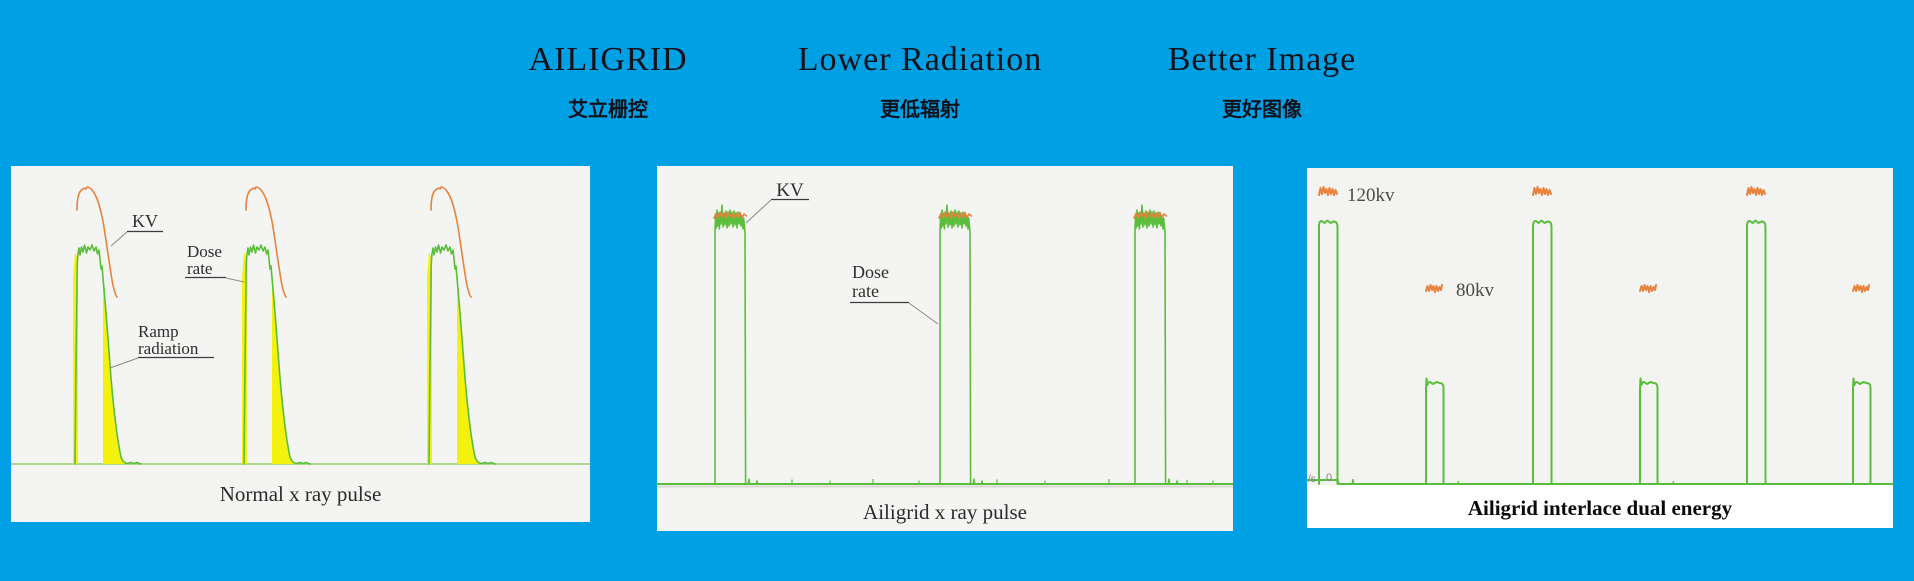  Describe the element at coordinates (1002, 481) in the screenshot. I see `baseline-ticks` at that location.